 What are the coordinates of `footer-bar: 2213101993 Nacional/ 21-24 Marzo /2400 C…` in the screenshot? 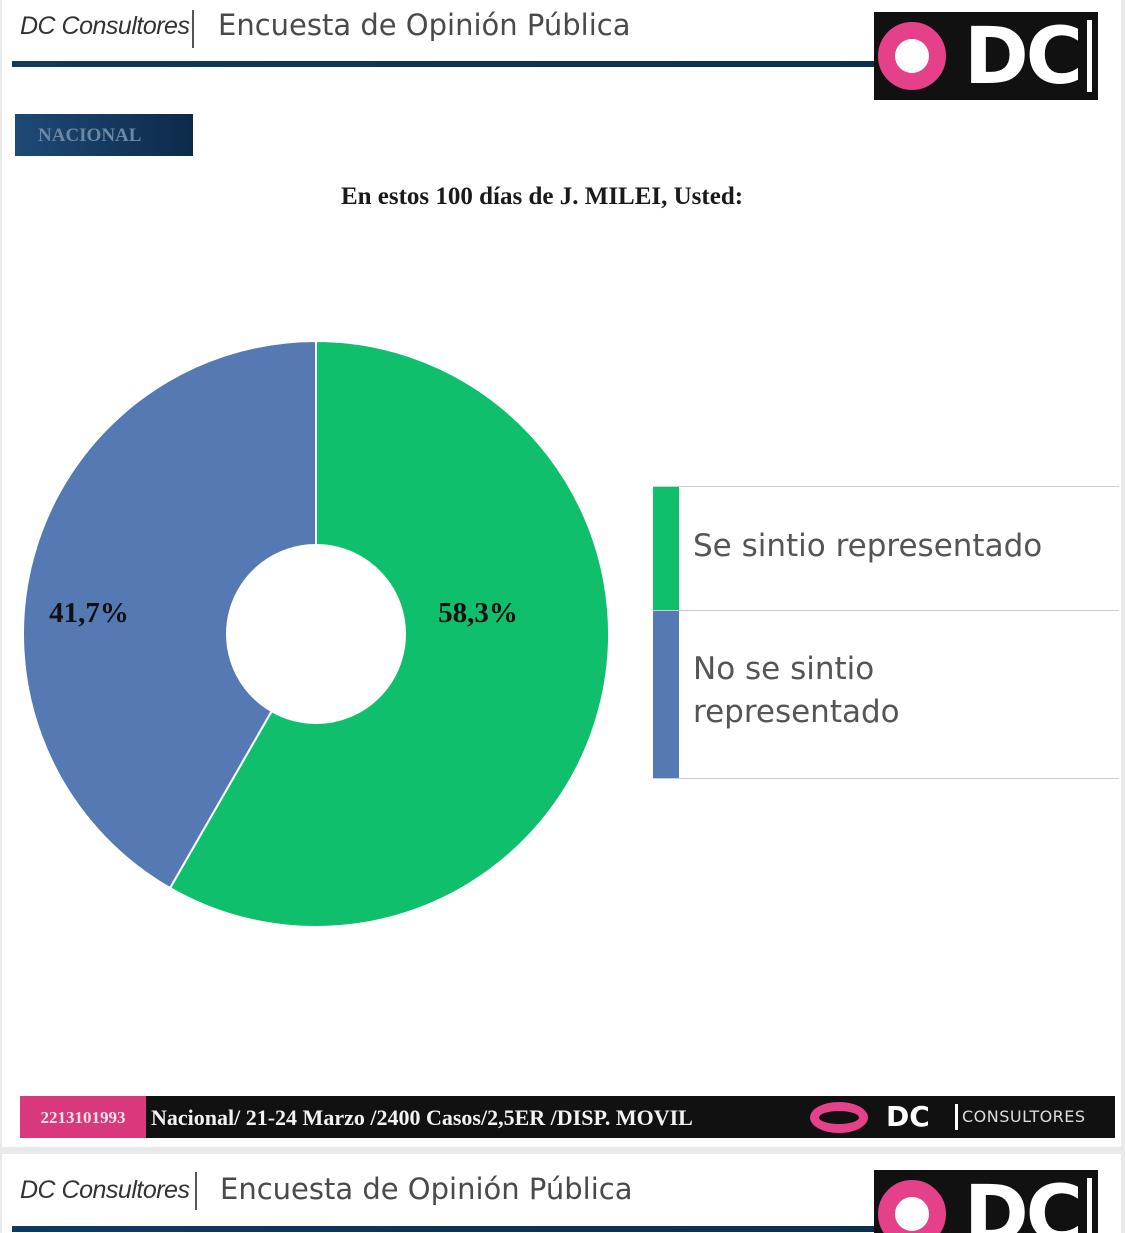 It's located at (567, 1117).